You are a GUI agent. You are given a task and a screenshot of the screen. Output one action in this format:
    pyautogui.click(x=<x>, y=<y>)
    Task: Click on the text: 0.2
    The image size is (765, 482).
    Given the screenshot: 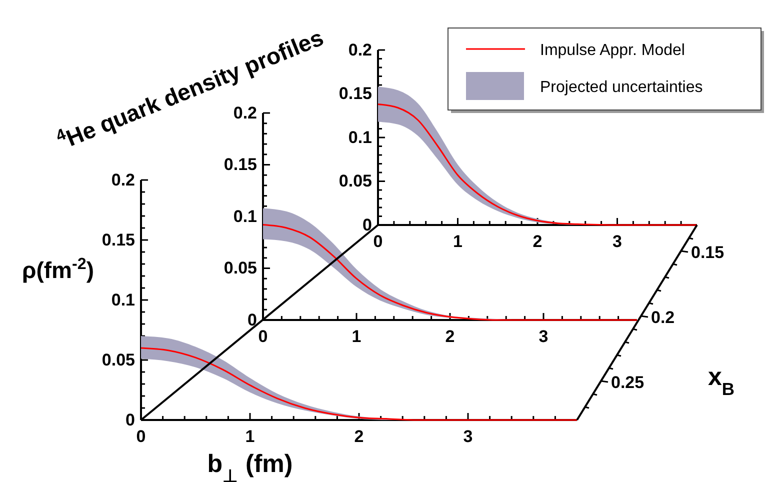 What is the action you would take?
    pyautogui.click(x=663, y=317)
    